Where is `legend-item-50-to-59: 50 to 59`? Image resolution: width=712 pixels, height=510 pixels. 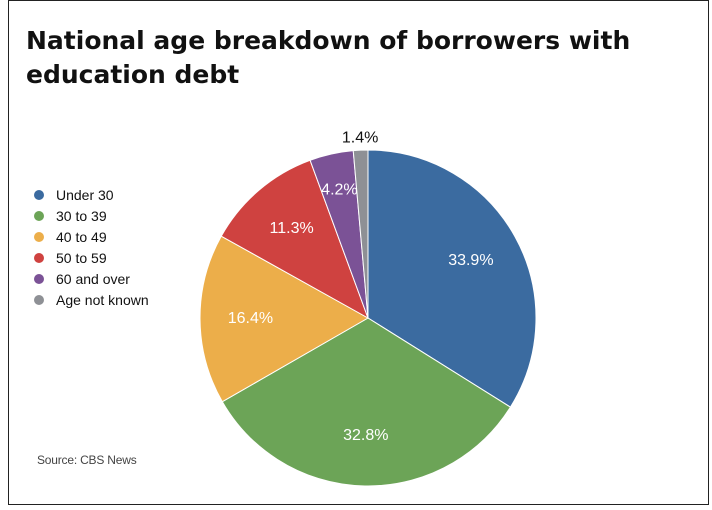 legend-item-50-to-59: 50 to 59 is located at coordinates (91, 257).